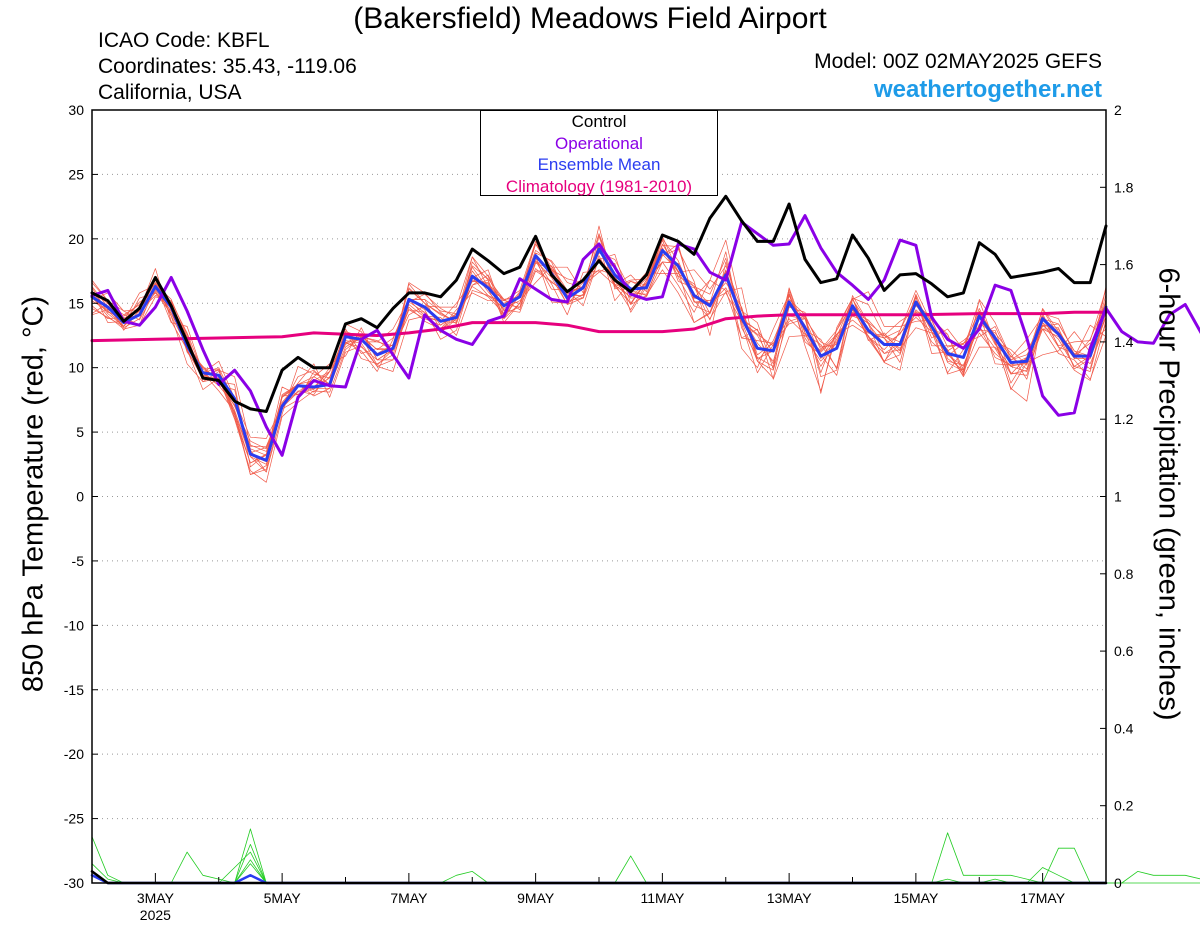 The width and height of the screenshot is (1200, 927). I want to click on climatology-line, so click(599, 326).